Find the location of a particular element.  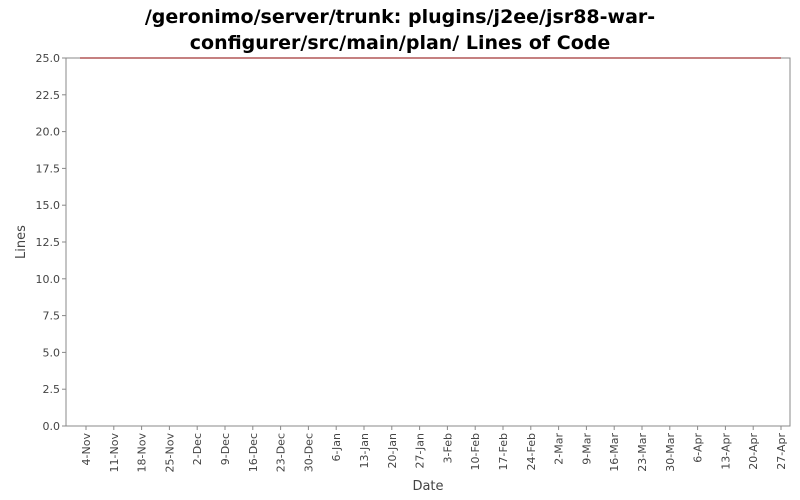

x-tick-label: 16-Mar is located at coordinates (614, 452).